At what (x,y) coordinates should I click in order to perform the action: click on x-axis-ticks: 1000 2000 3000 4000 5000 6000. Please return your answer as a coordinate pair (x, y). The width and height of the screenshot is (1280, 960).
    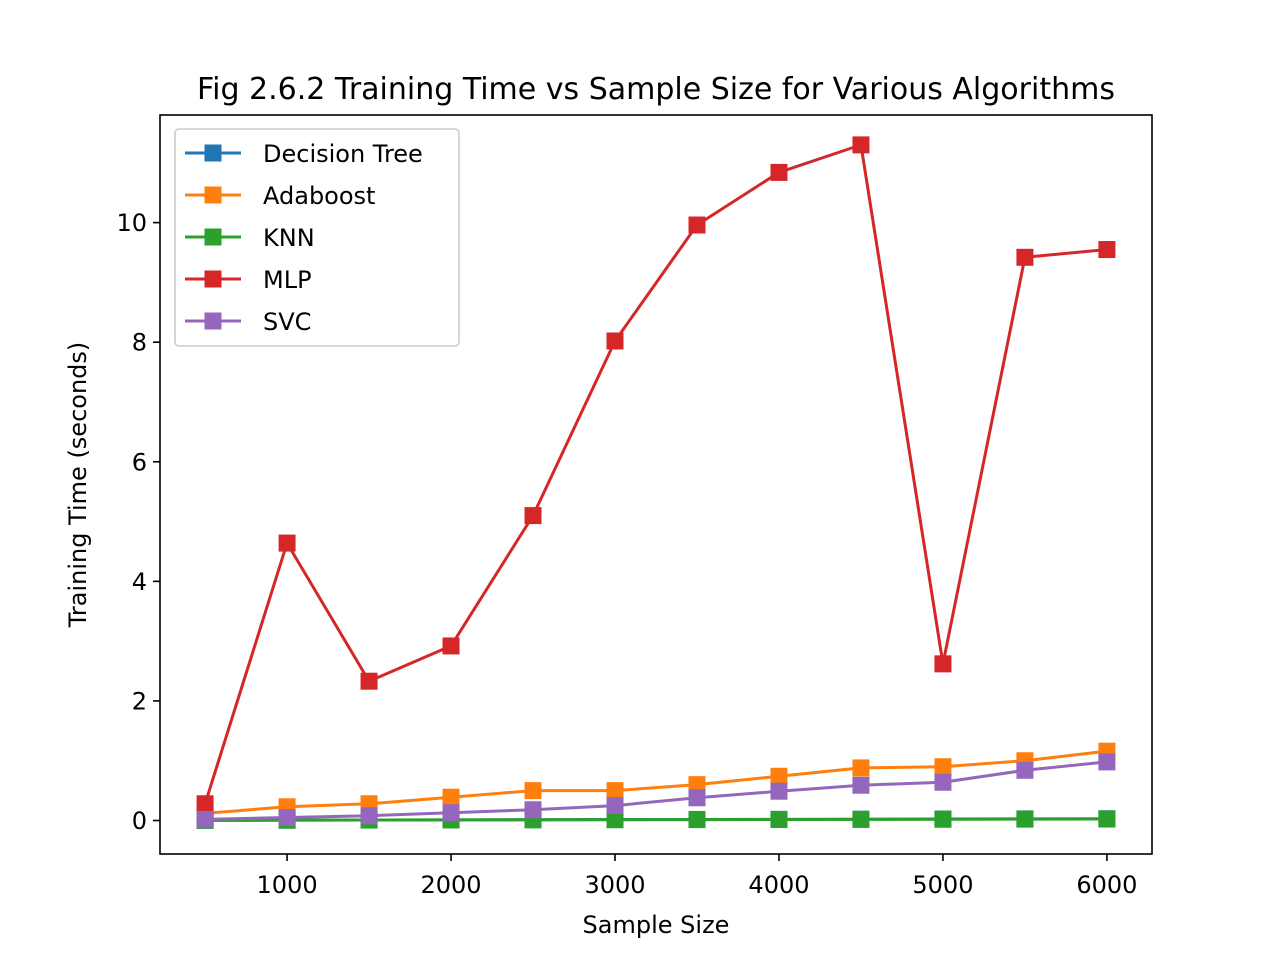
    Looking at the image, I should click on (697, 876).